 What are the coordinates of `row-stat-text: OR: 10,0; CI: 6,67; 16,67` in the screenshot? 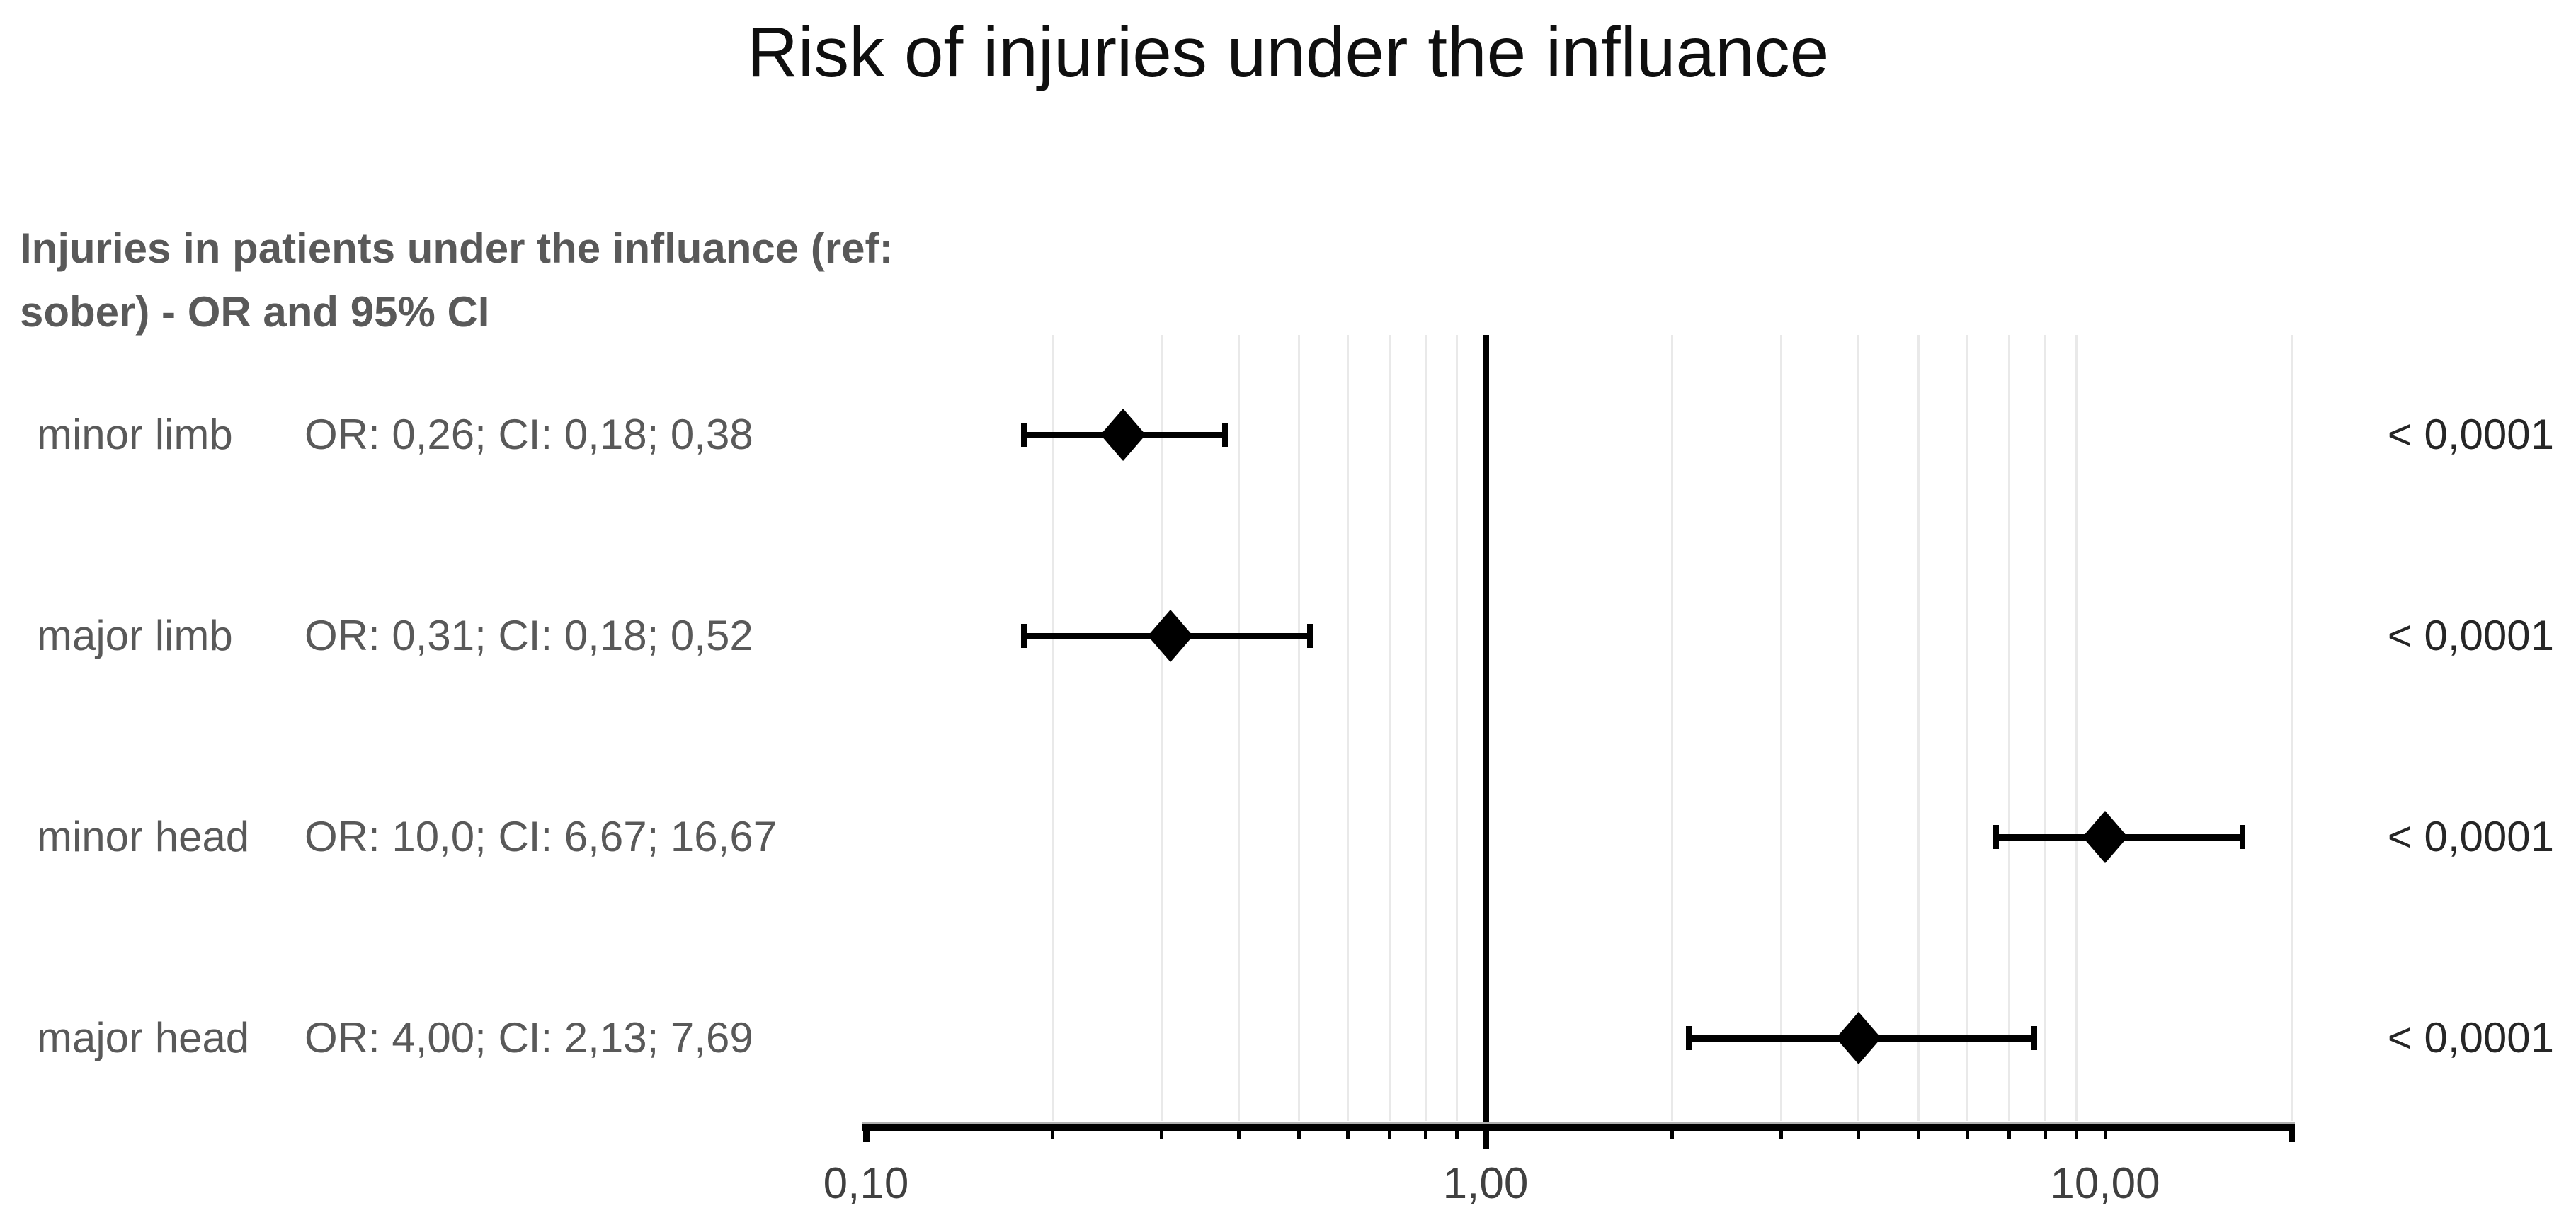 It's located at (541, 836).